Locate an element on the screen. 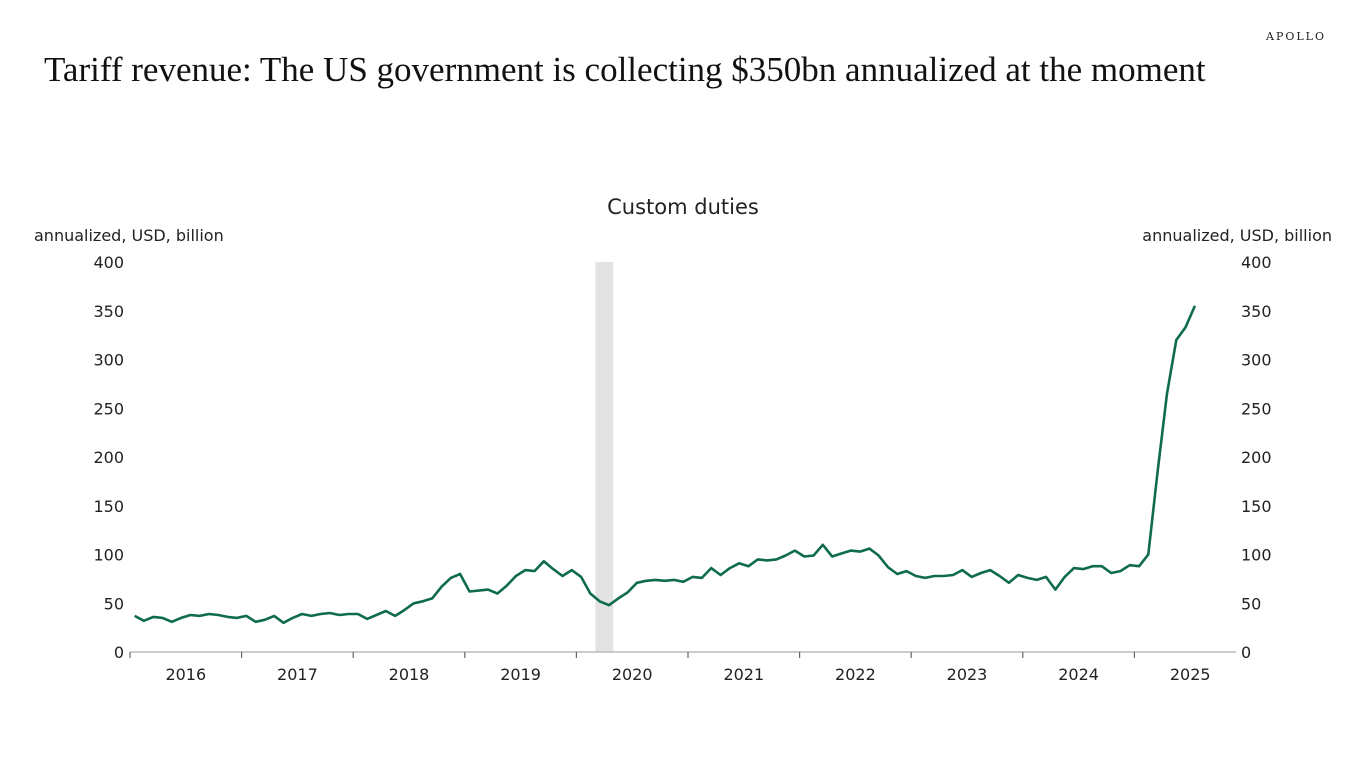 The image size is (1366, 768). x-tick-label: 2021 is located at coordinates (743, 674).